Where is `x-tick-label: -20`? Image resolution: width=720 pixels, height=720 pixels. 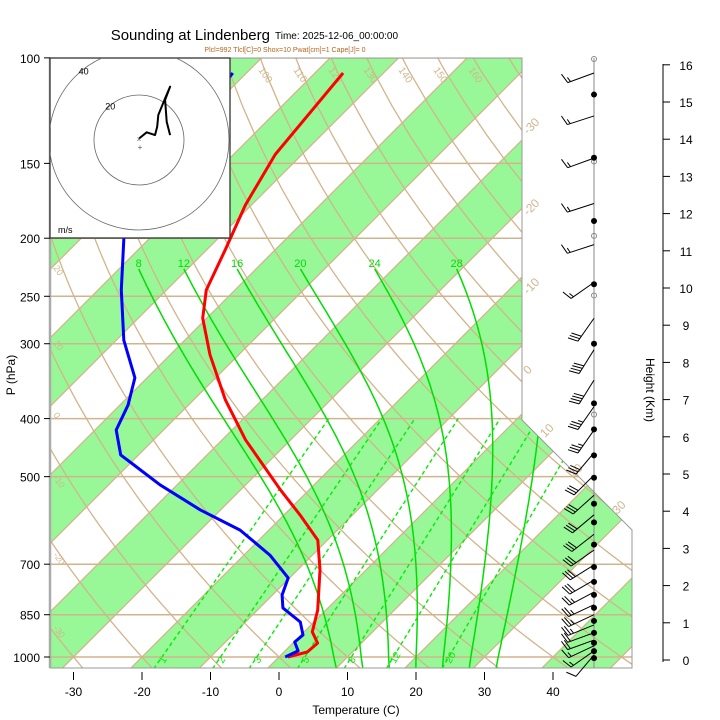 x-tick-label: -20 is located at coordinates (142, 692).